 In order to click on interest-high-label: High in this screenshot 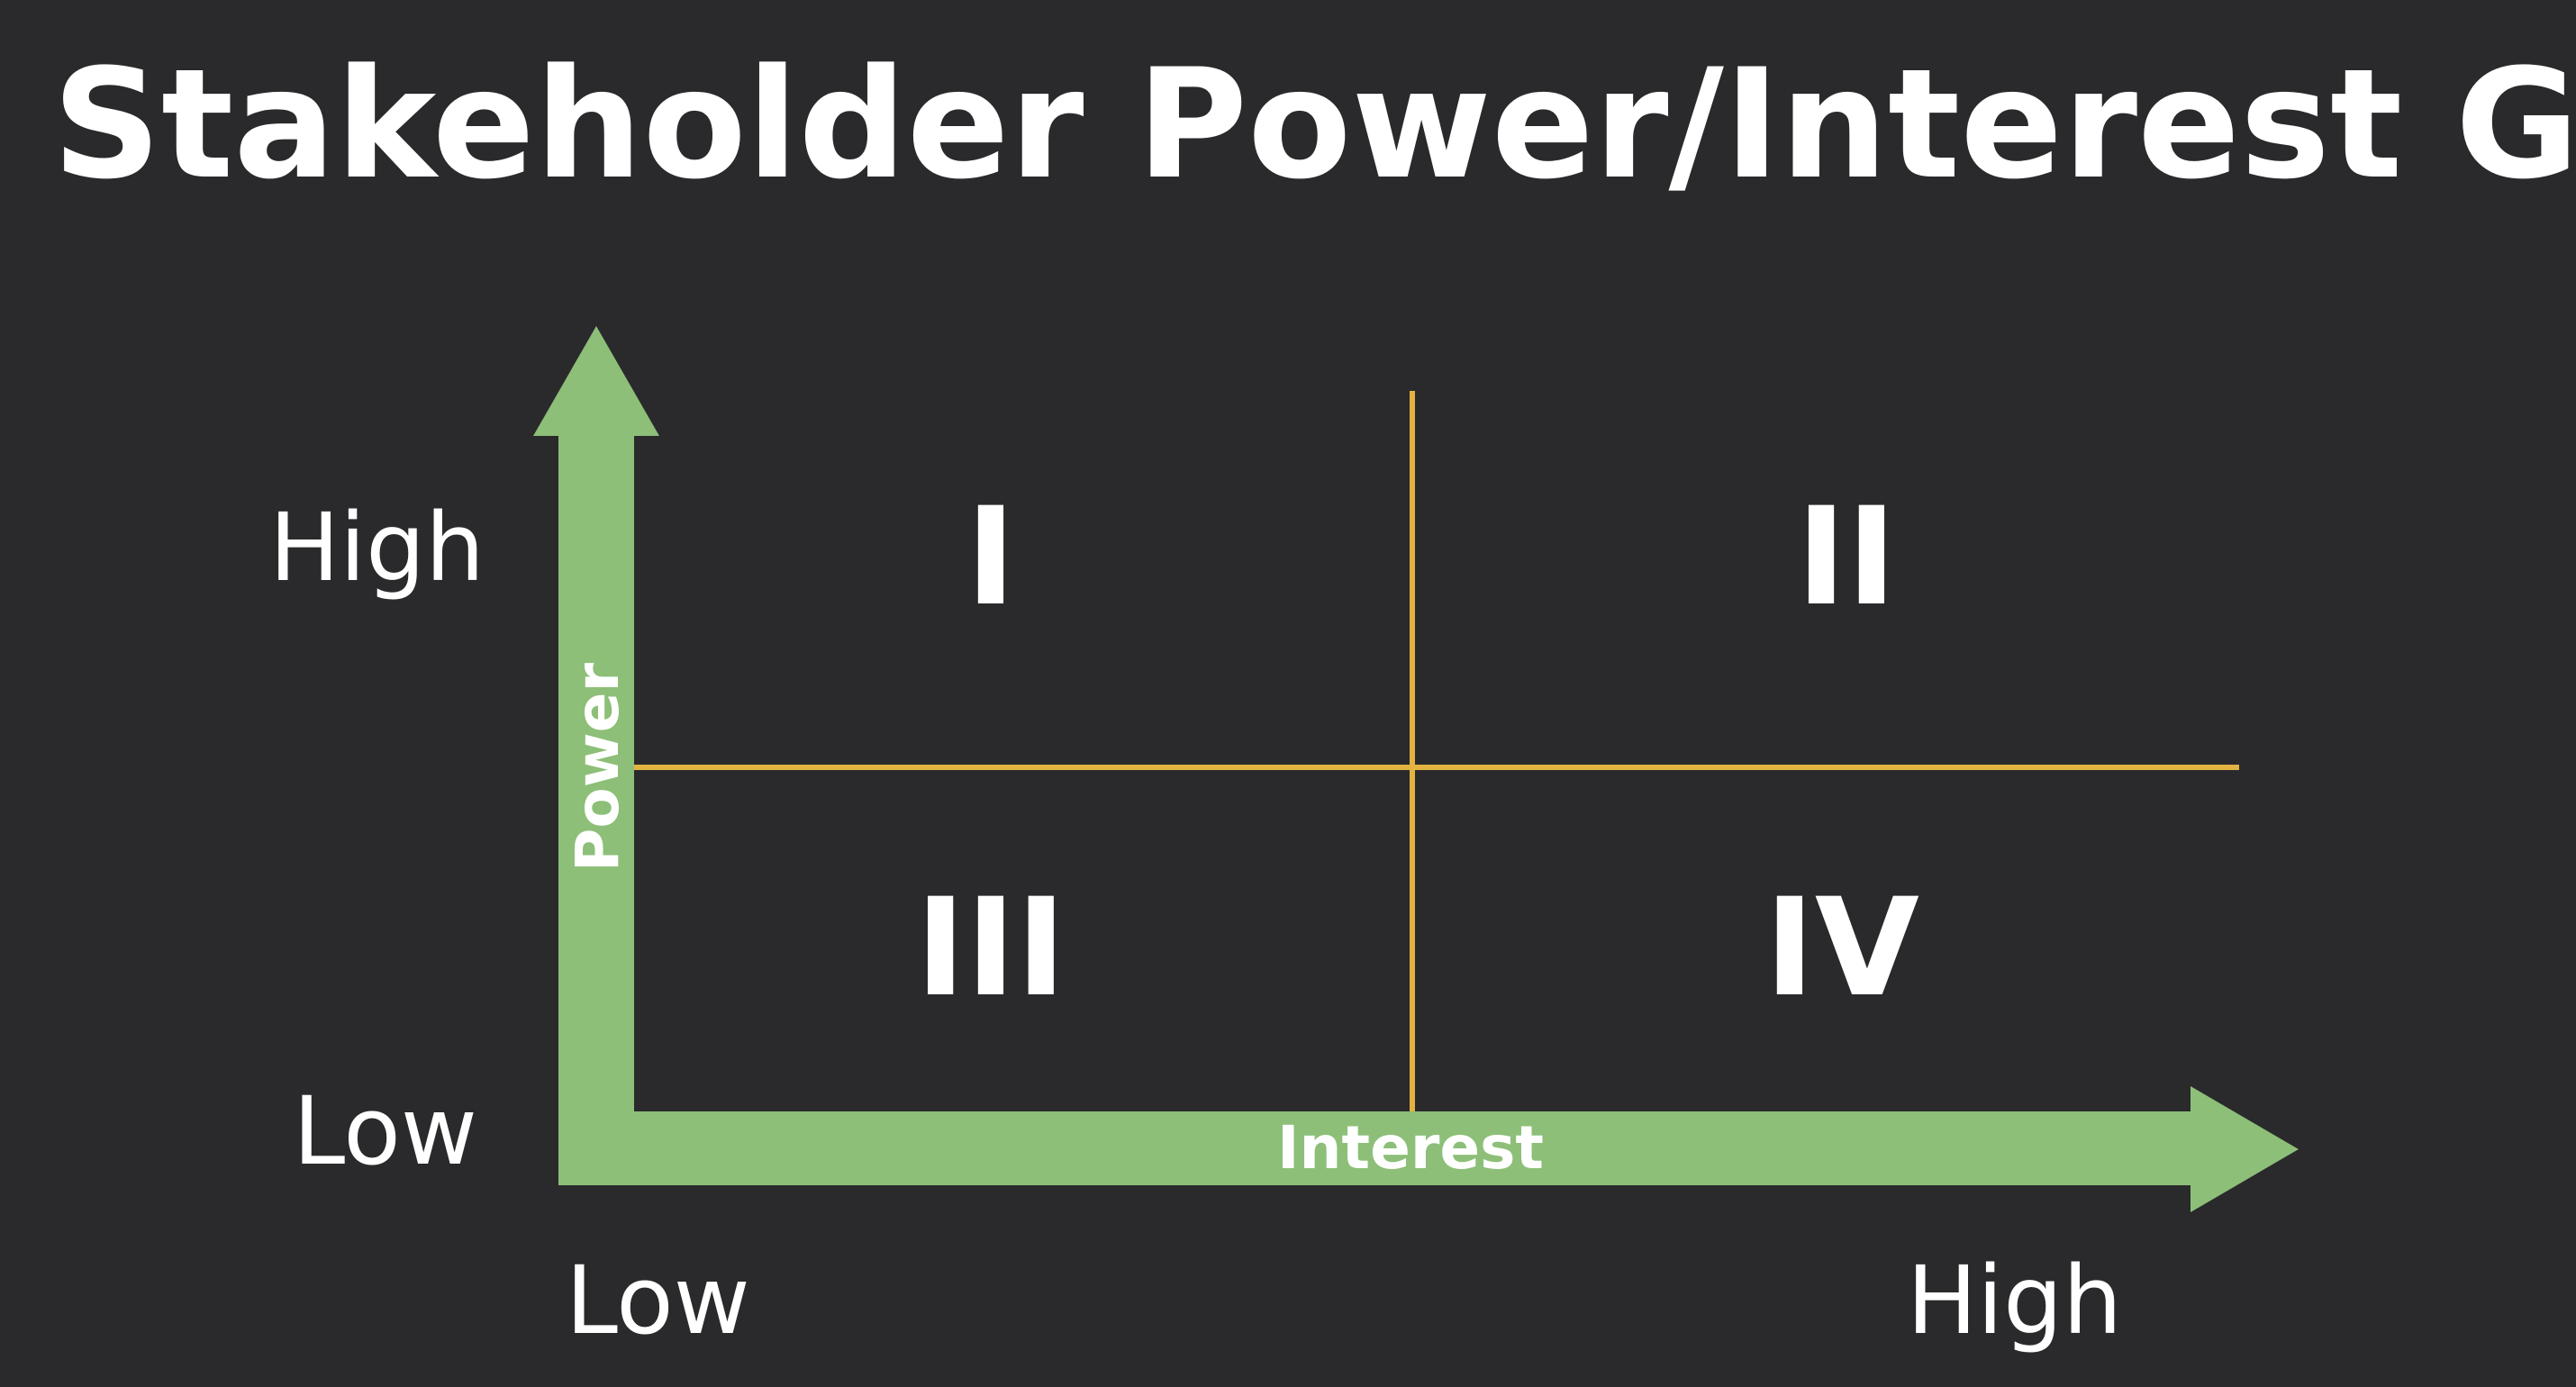, I will do `click(2015, 1300)`.